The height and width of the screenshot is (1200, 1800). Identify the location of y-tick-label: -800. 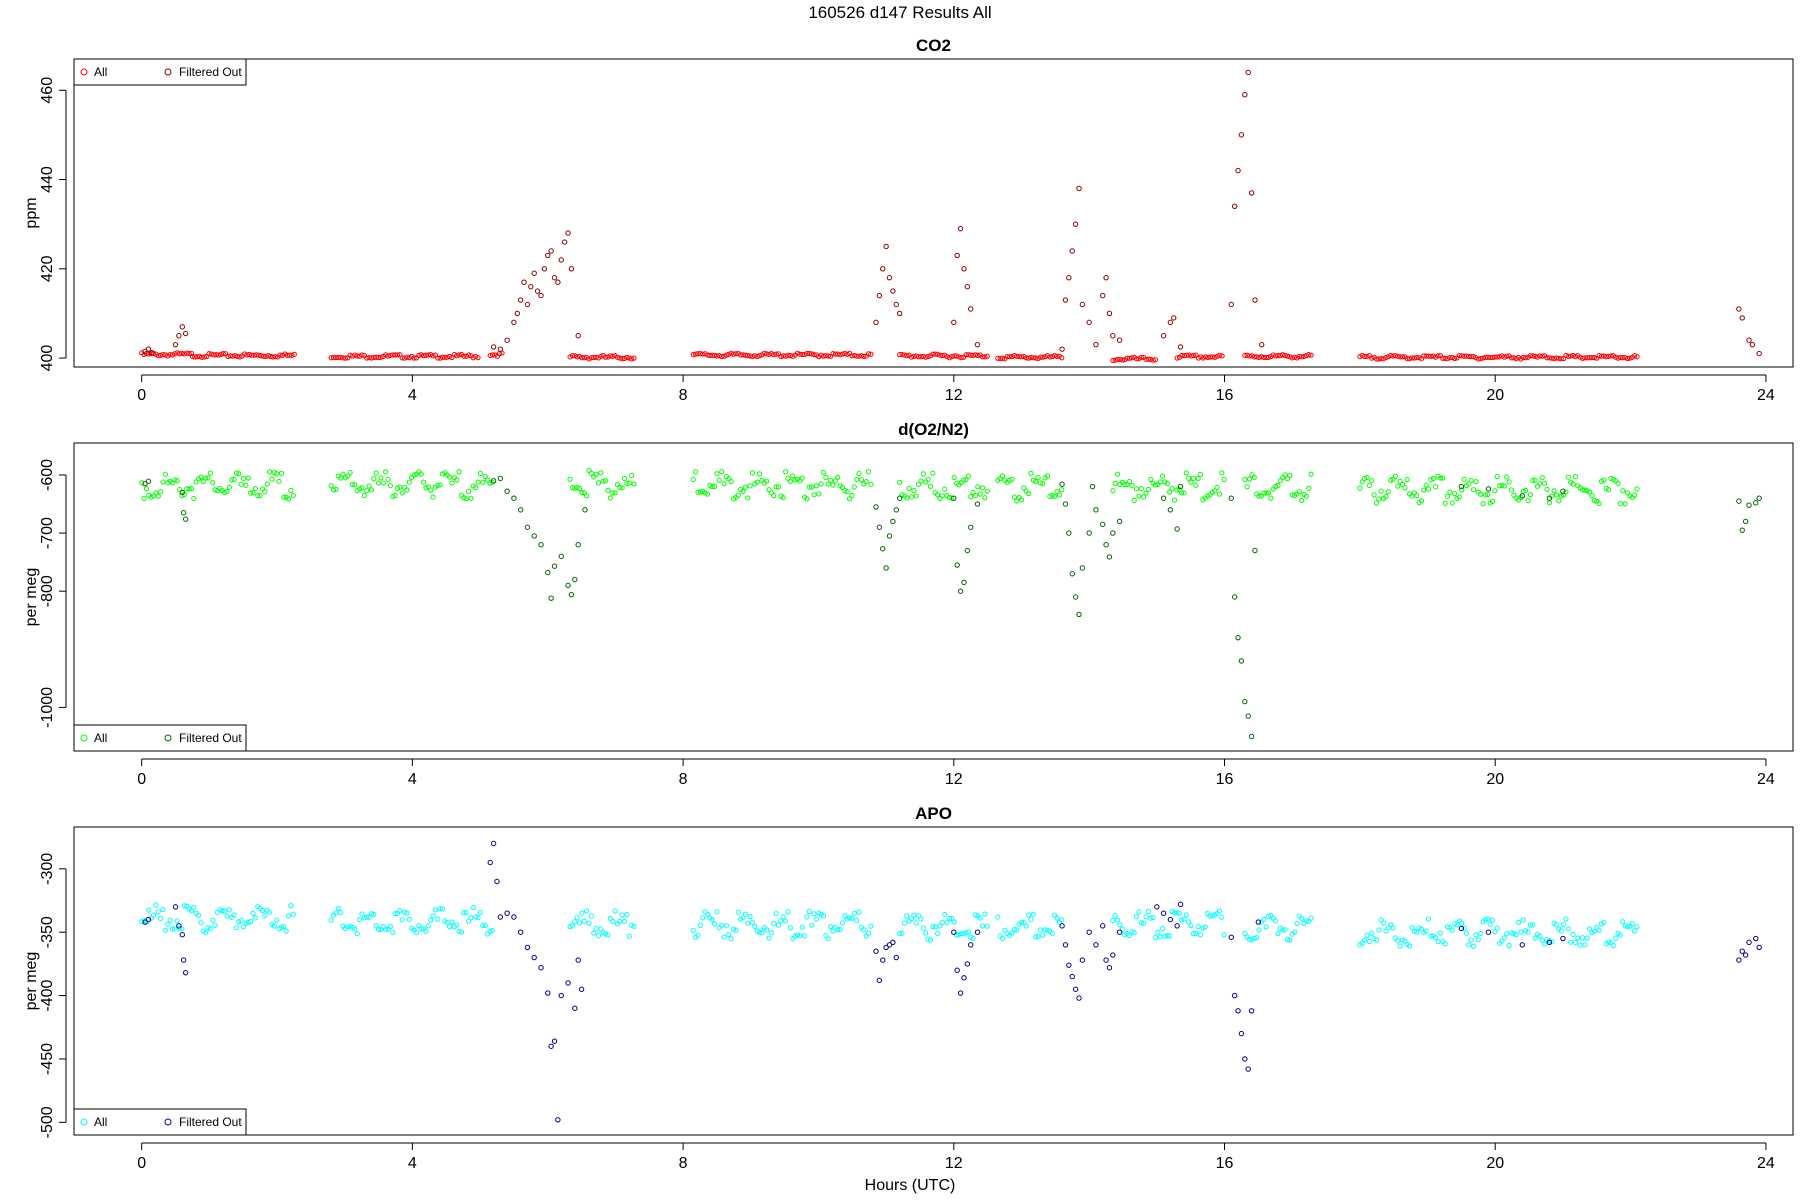
(47, 591).